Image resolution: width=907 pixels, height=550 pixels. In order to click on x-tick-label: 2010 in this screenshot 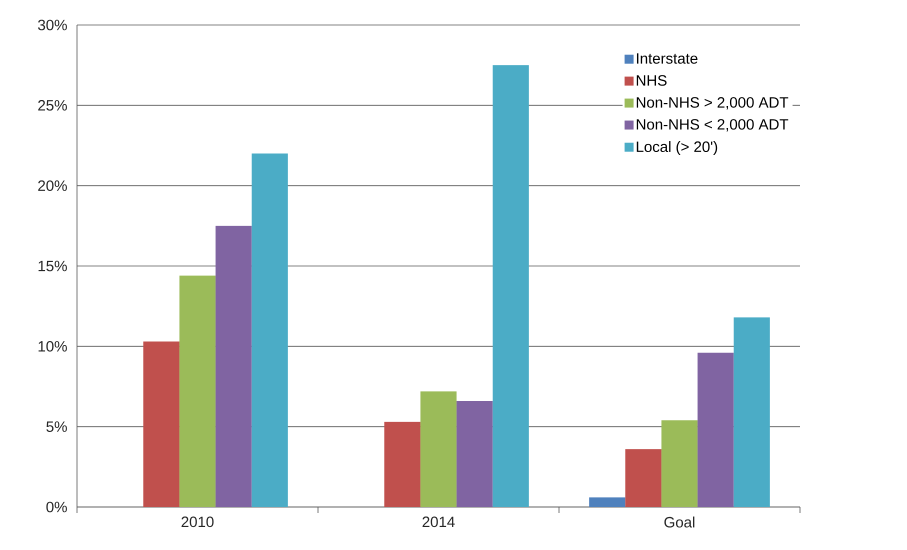, I will do `click(198, 522)`.